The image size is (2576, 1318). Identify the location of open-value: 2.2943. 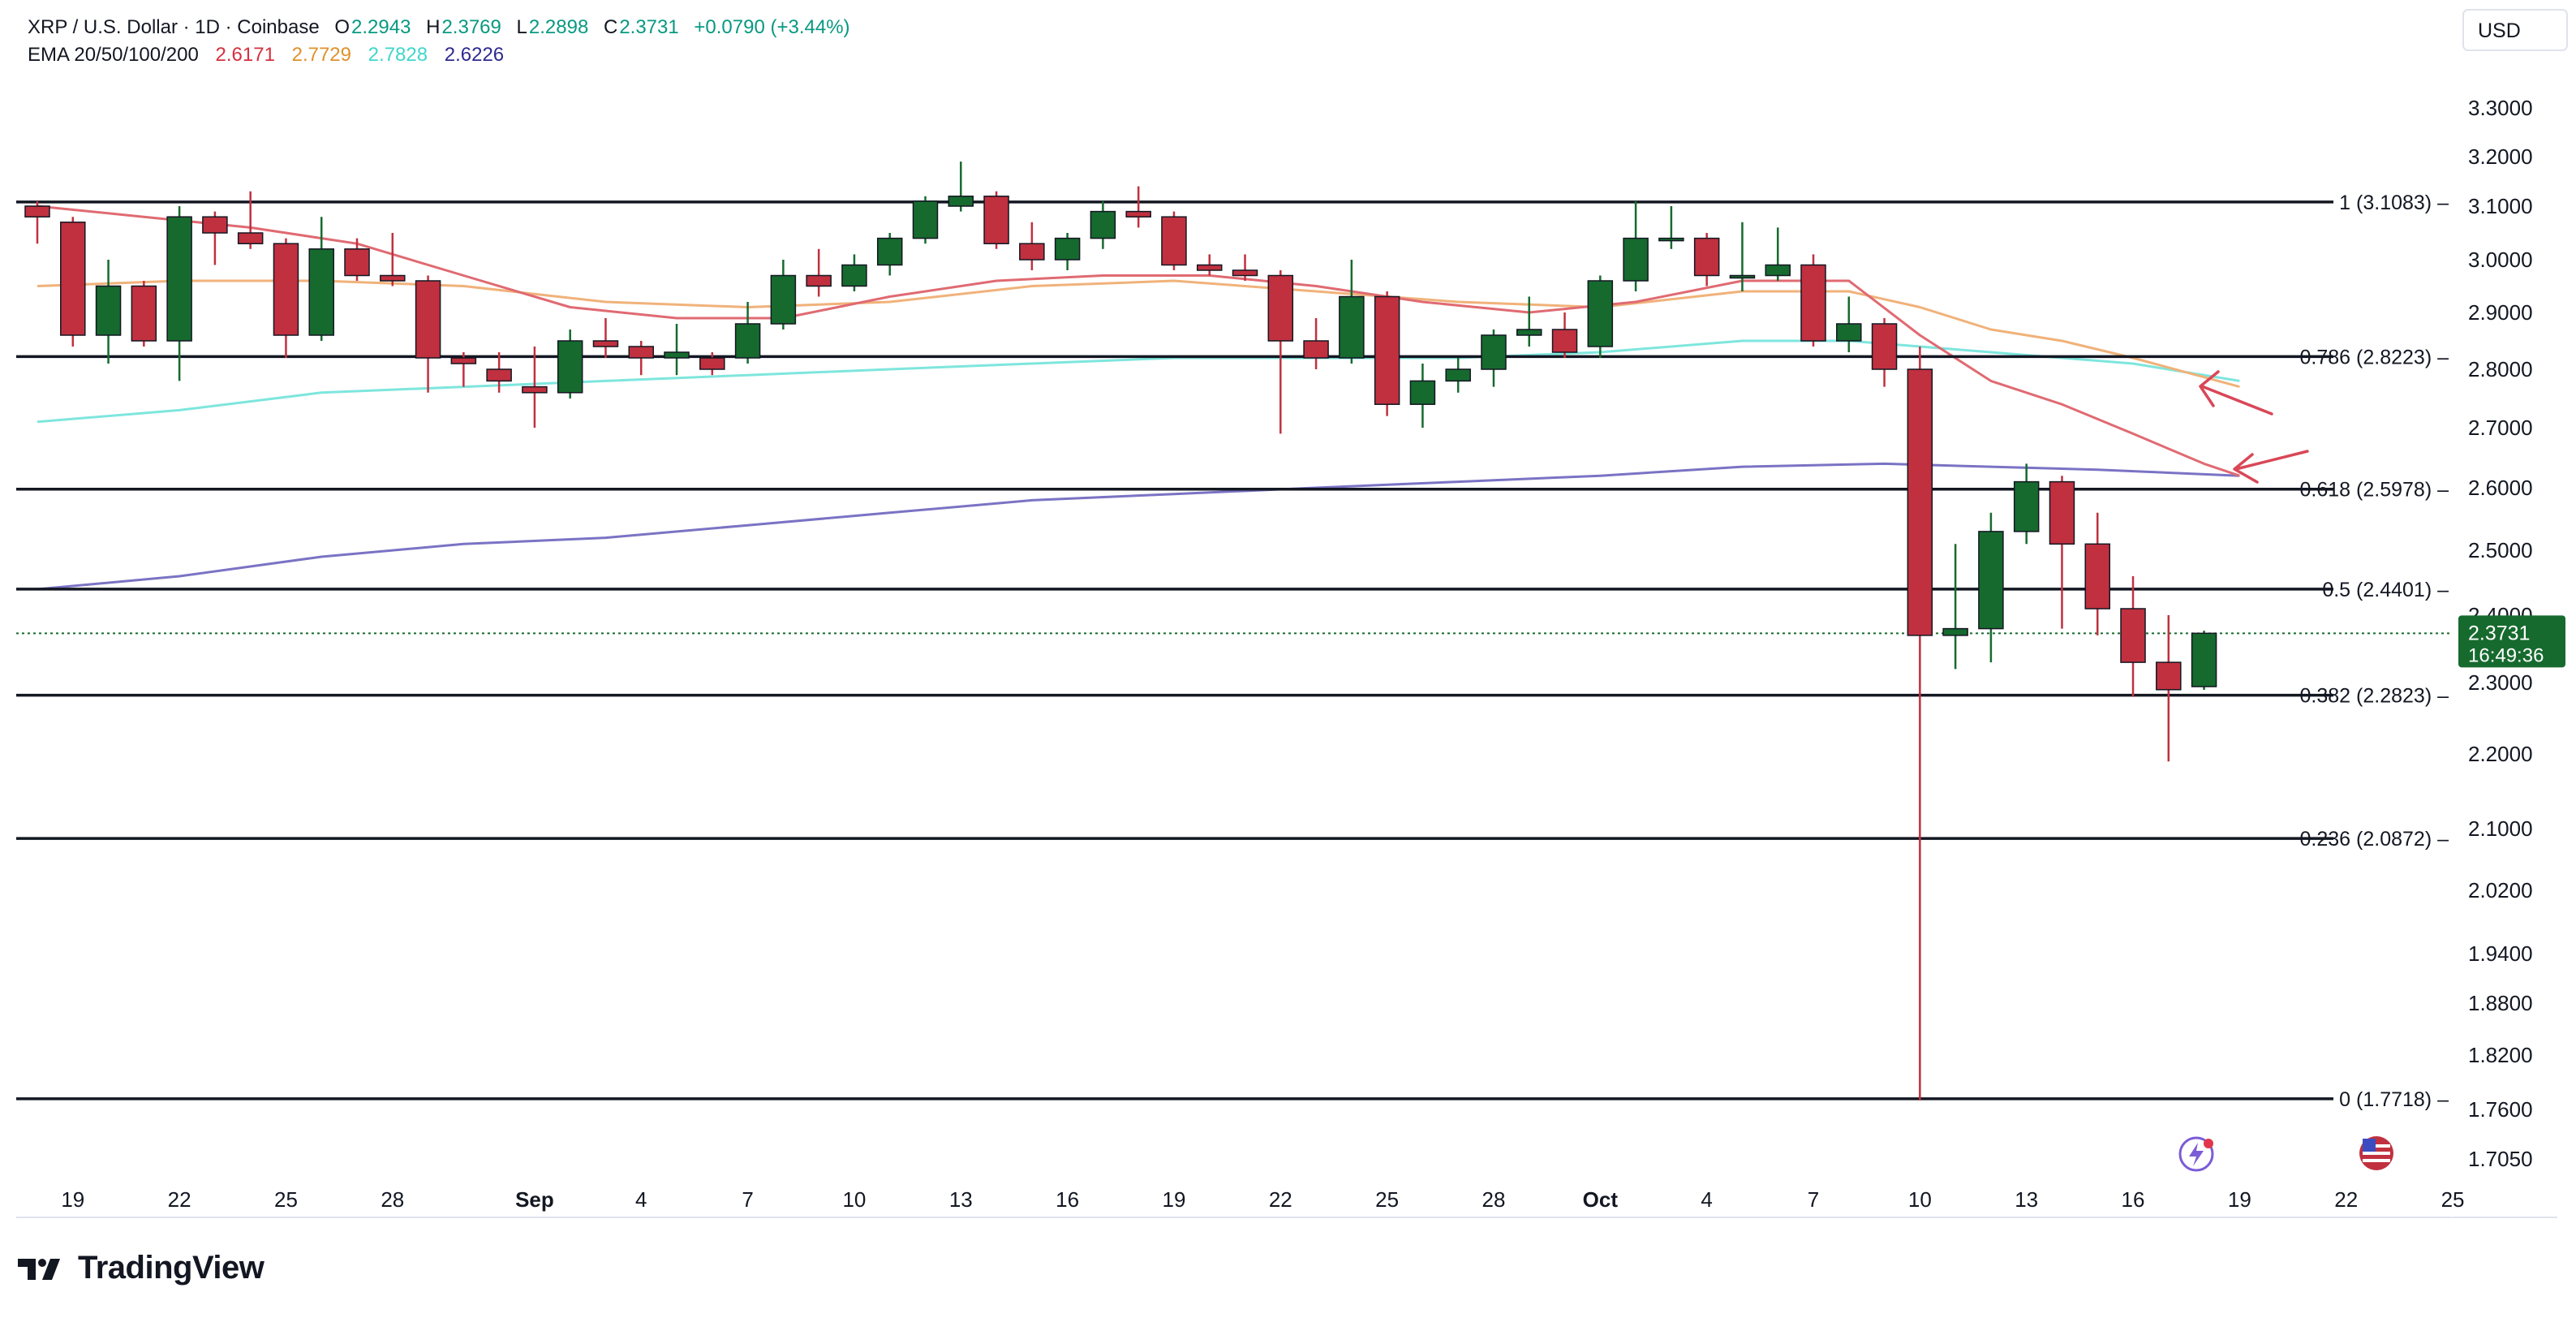
(381, 27).